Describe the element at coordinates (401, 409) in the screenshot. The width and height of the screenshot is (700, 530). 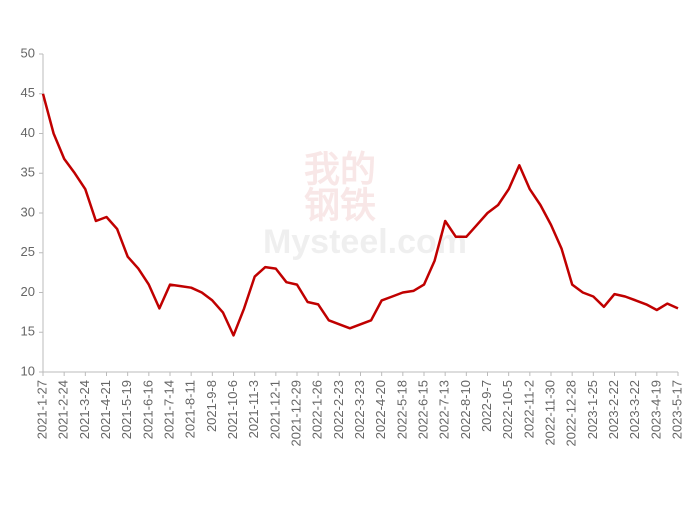
I see `x-tick-label: 2022-5-18` at that location.